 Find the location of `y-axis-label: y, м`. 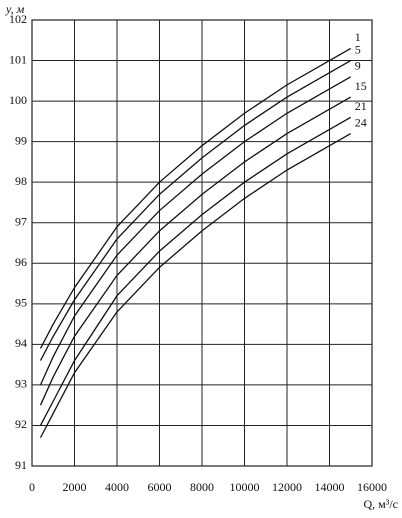

y-axis-label: y, м is located at coordinates (15, 9).